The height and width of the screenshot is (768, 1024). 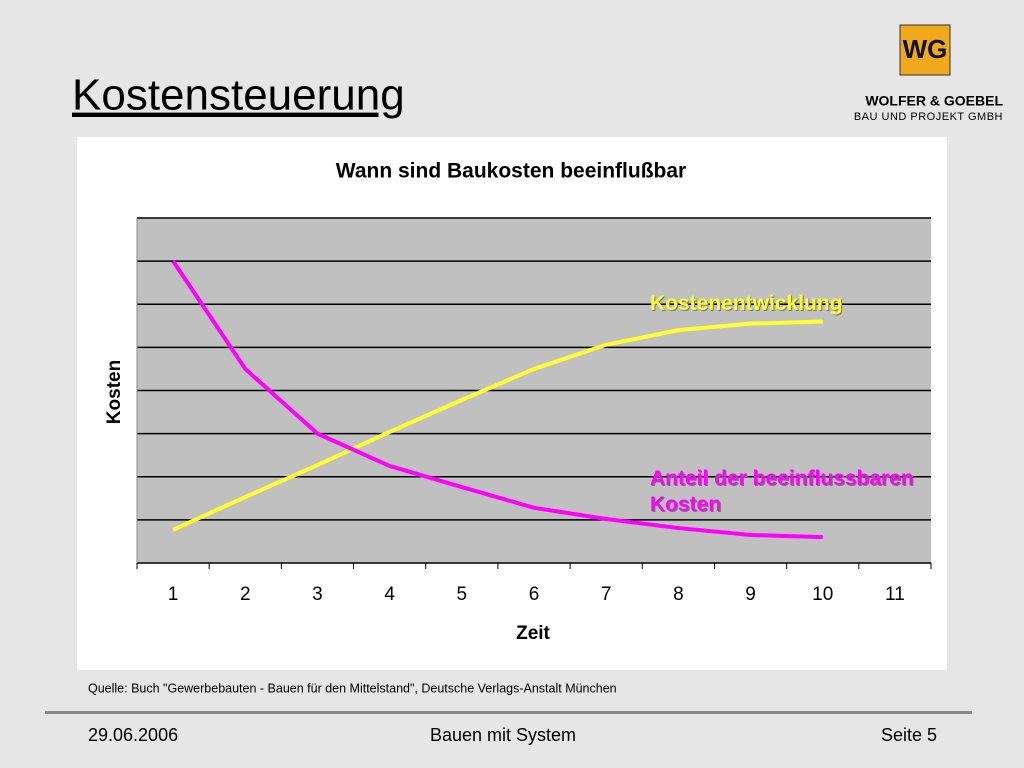 What do you see at coordinates (462, 594) in the screenshot?
I see `x-tick-label: 5` at bounding box center [462, 594].